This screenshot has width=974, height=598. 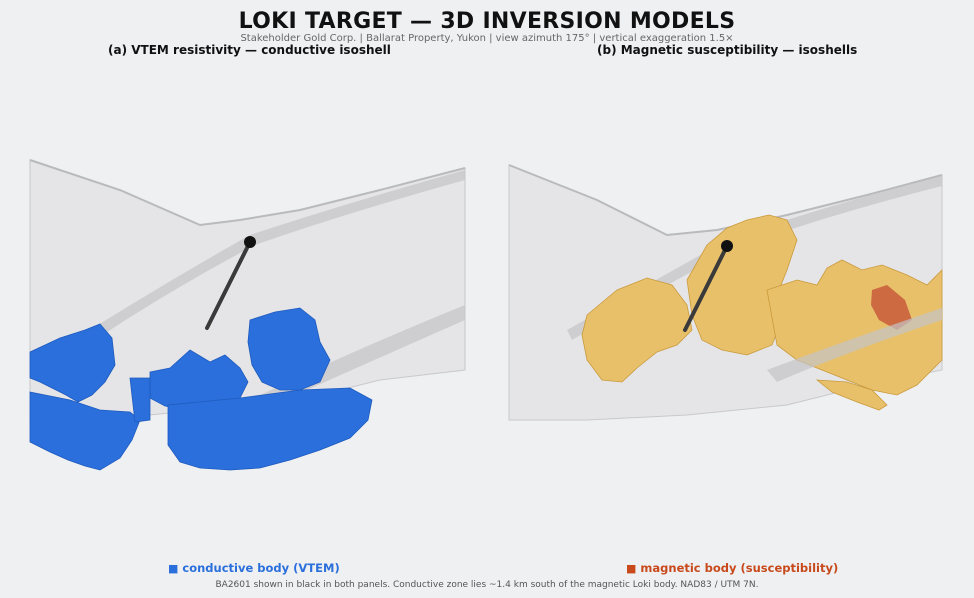 What do you see at coordinates (891, 307) in the screenshot?
I see `magnetic-body-high` at bounding box center [891, 307].